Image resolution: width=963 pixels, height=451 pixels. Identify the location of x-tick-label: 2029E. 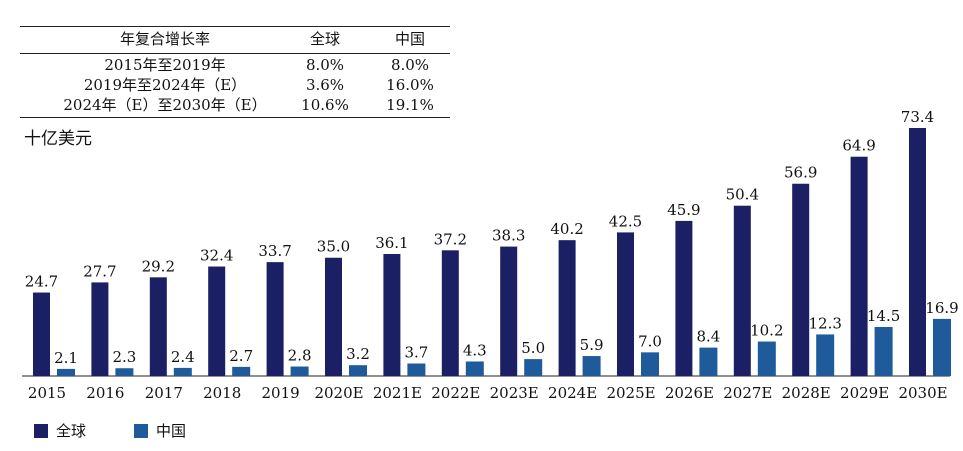
(864, 393).